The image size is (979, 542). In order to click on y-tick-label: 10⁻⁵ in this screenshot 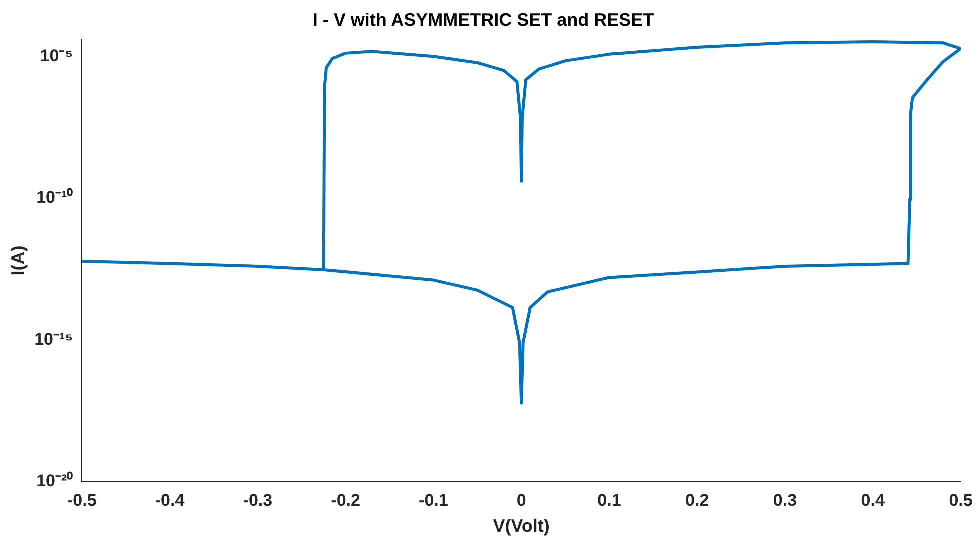, I will do `click(57, 56)`.